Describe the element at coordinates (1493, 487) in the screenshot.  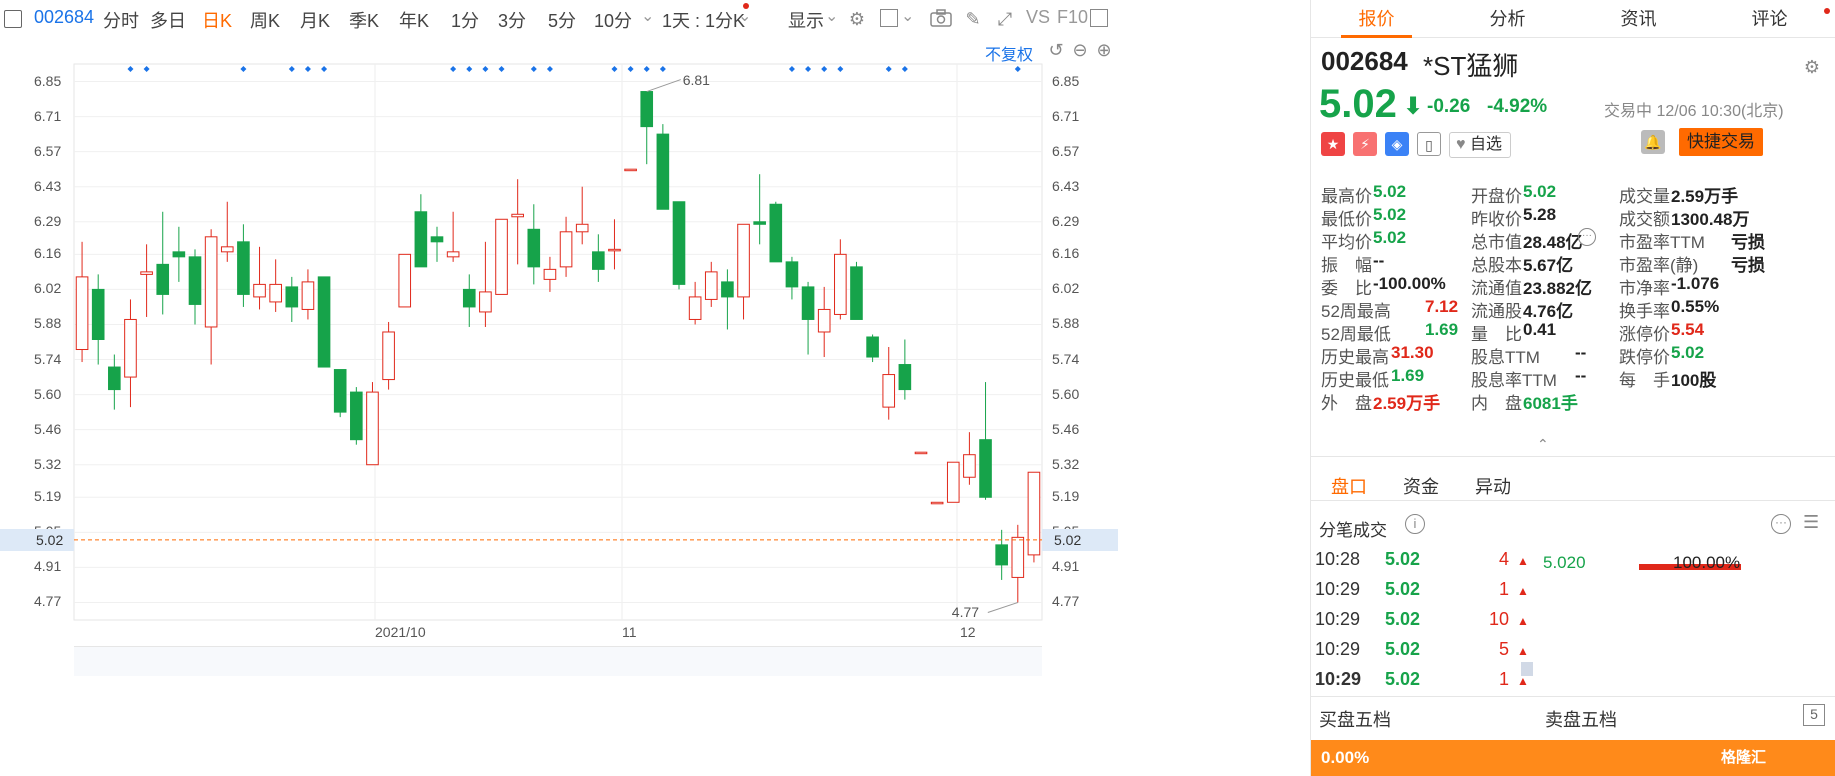
I see `subtab-changes: 异动` at that location.